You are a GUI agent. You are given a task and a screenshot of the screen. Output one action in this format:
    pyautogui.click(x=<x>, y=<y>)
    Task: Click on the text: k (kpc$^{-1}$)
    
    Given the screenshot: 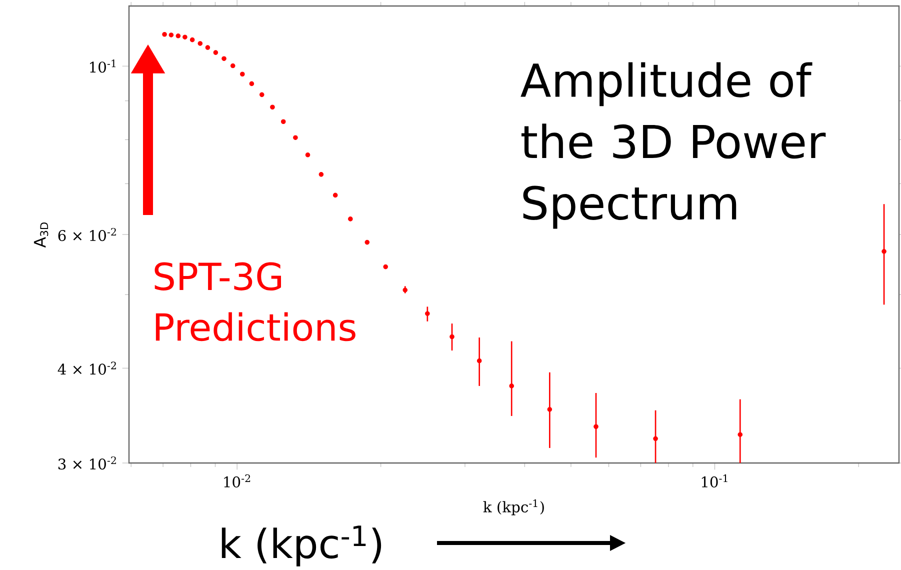 What is the action you would take?
    pyautogui.click(x=302, y=546)
    